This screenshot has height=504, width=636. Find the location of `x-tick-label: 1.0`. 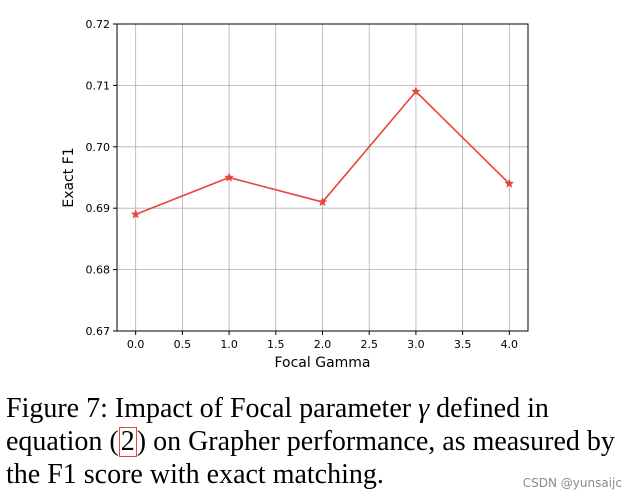

x-tick-label: 1.0 is located at coordinates (229, 344).